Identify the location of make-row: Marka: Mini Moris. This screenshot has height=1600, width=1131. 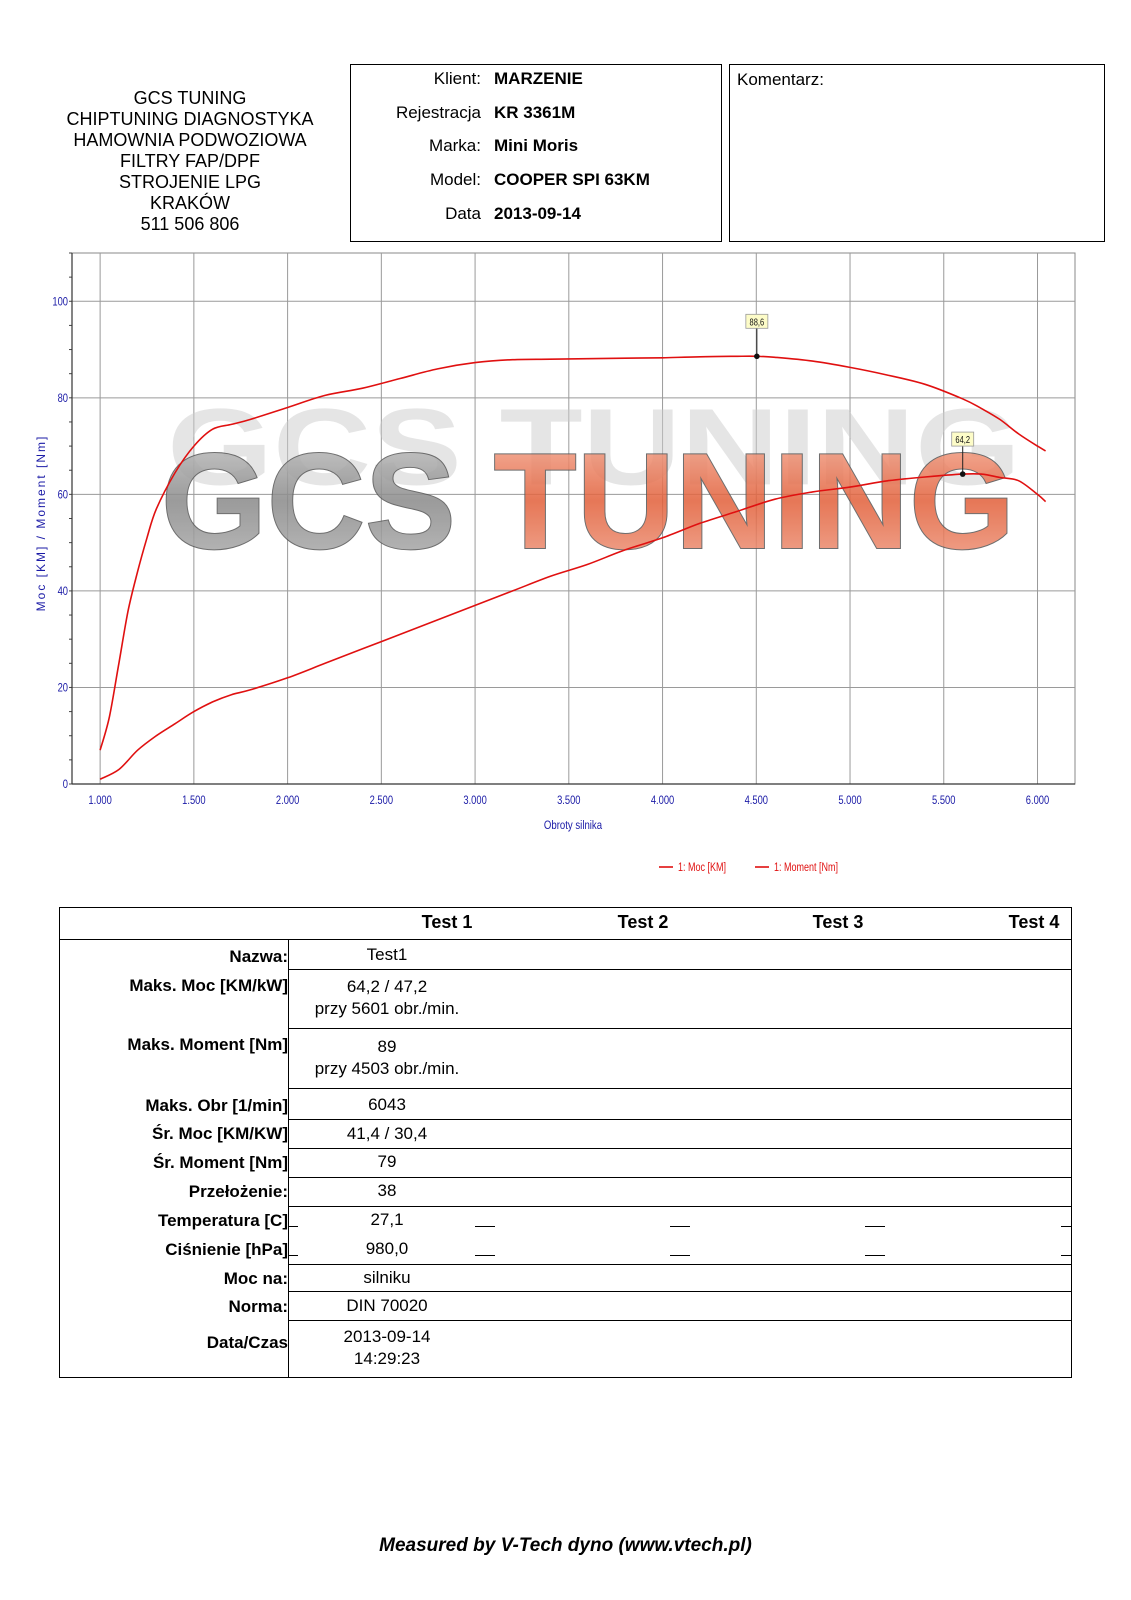
(536, 151).